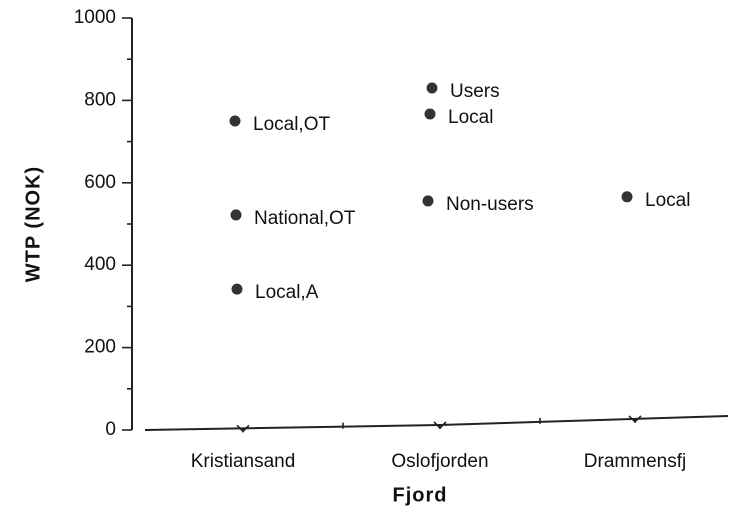 This screenshot has width=730, height=513. I want to click on y-tick-label: 400, so click(100, 264).